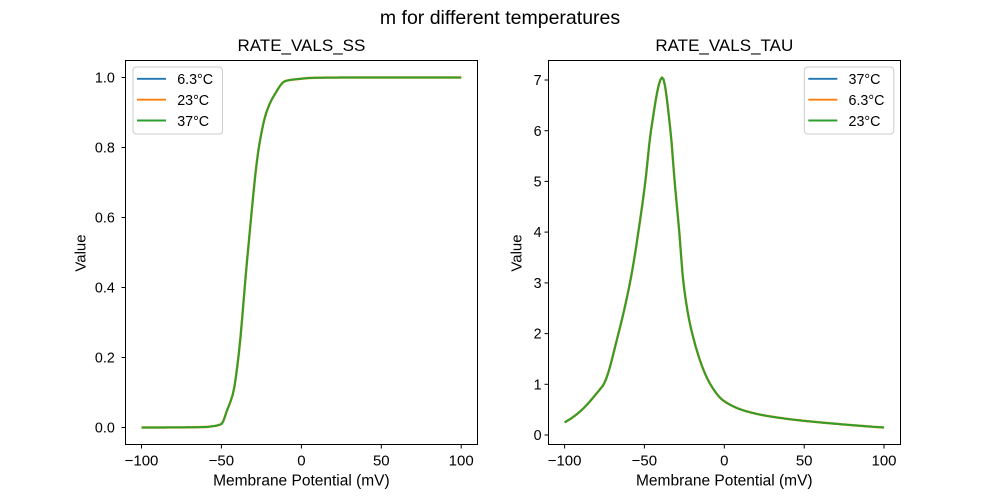 Image resolution: width=1000 pixels, height=500 pixels. What do you see at coordinates (105, 359) in the screenshot?
I see `svg-text: 0.2` at bounding box center [105, 359].